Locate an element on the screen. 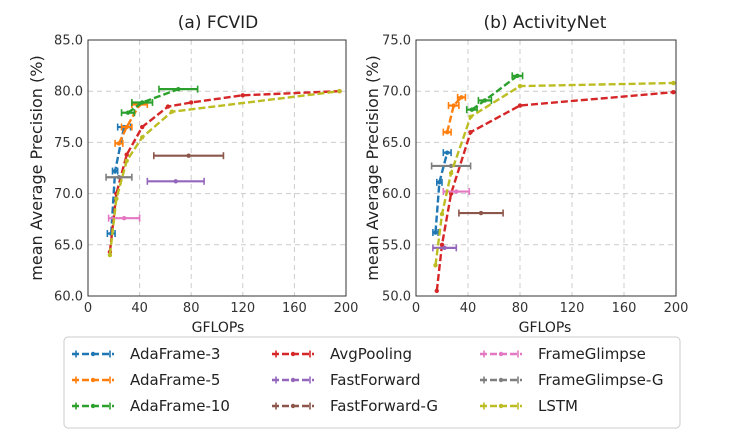 This screenshot has width=738, height=436. legend-label: AdaFrame-10 is located at coordinates (180, 406).